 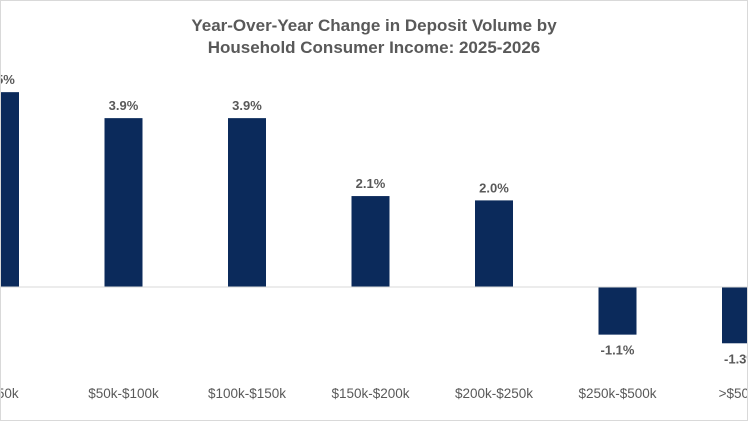 What do you see at coordinates (7, 79) in the screenshot?
I see `data-label-0: 4.5%` at bounding box center [7, 79].